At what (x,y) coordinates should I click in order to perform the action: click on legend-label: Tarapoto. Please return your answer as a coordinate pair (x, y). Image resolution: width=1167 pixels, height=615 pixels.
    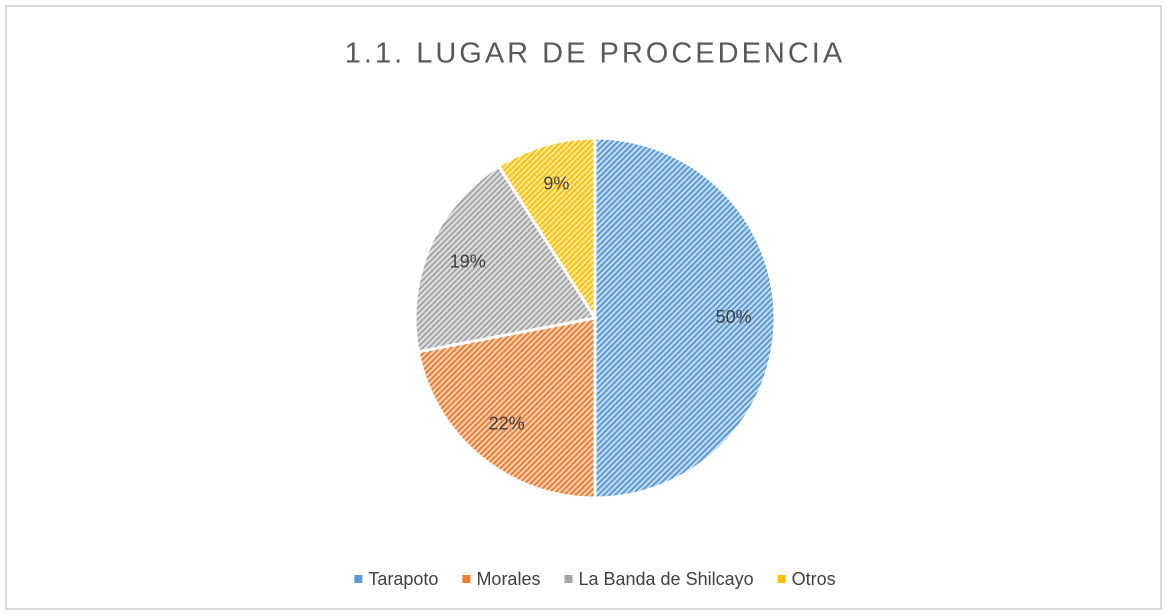
    Looking at the image, I should click on (403, 579).